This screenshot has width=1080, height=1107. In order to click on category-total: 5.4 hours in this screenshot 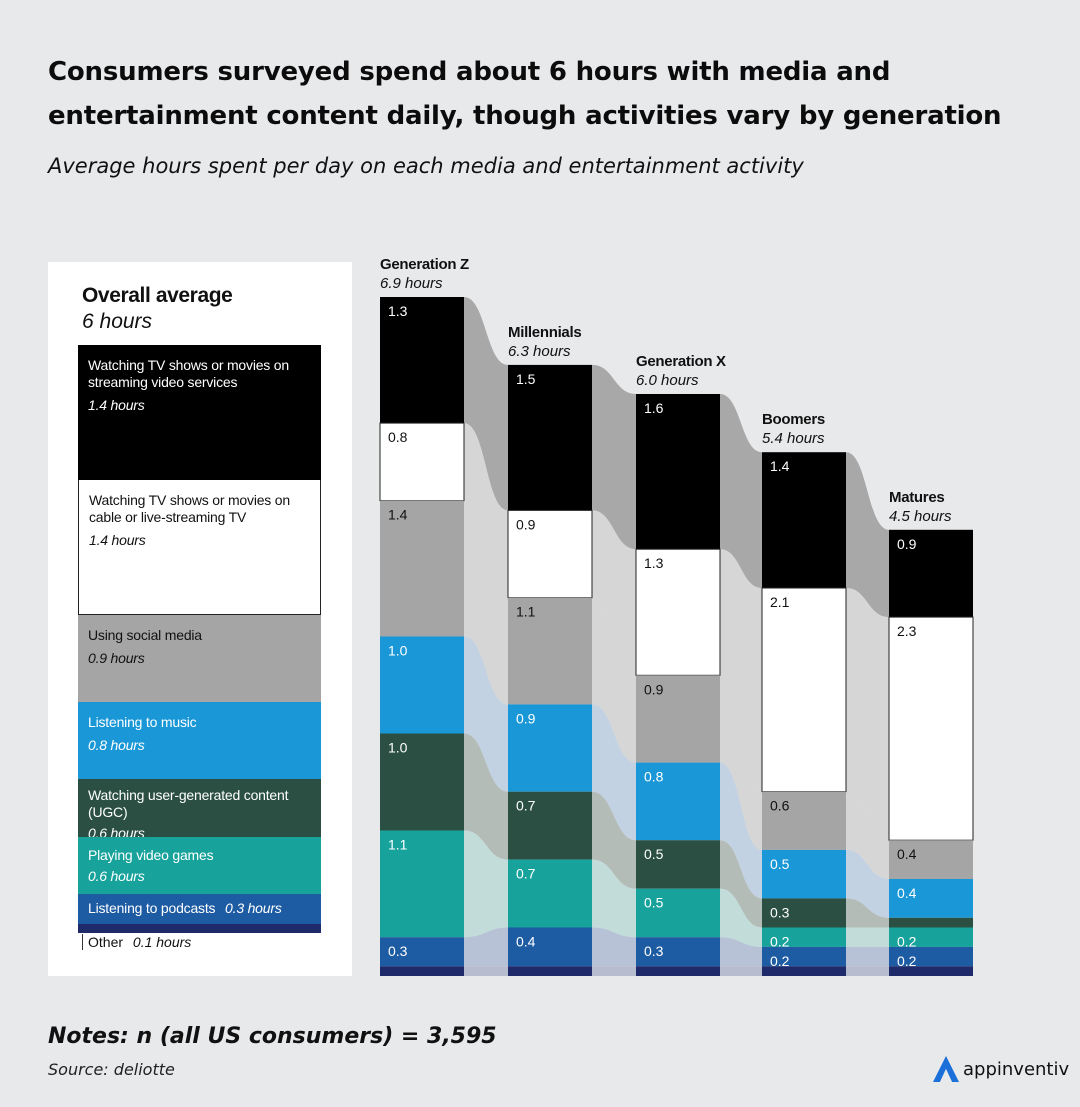, I will do `click(793, 438)`.